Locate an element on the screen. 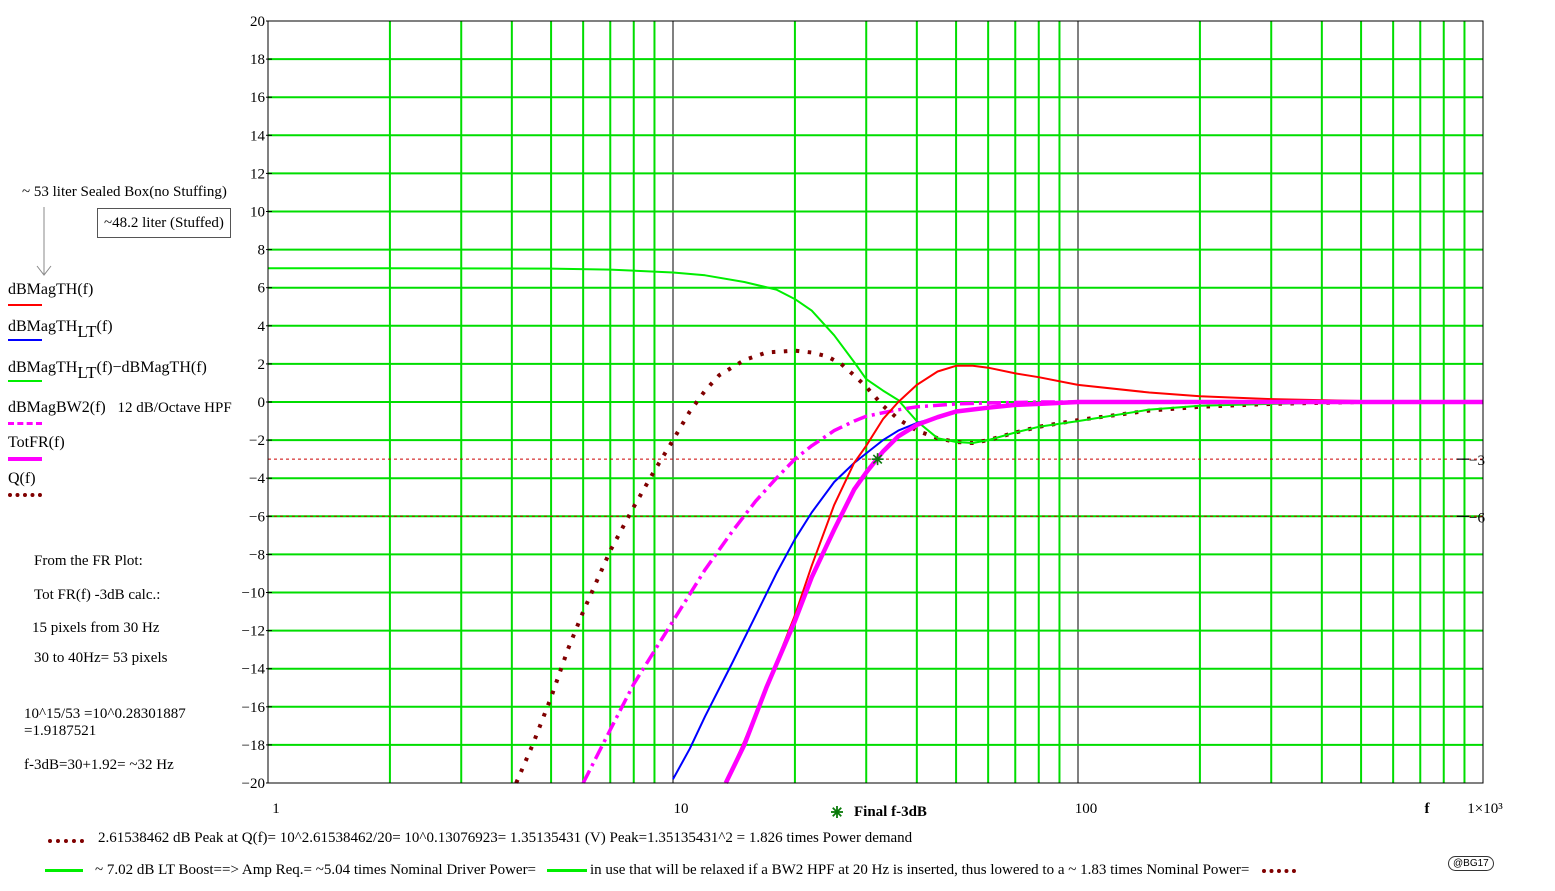  y-tick-label: −4 is located at coordinates (257, 479).